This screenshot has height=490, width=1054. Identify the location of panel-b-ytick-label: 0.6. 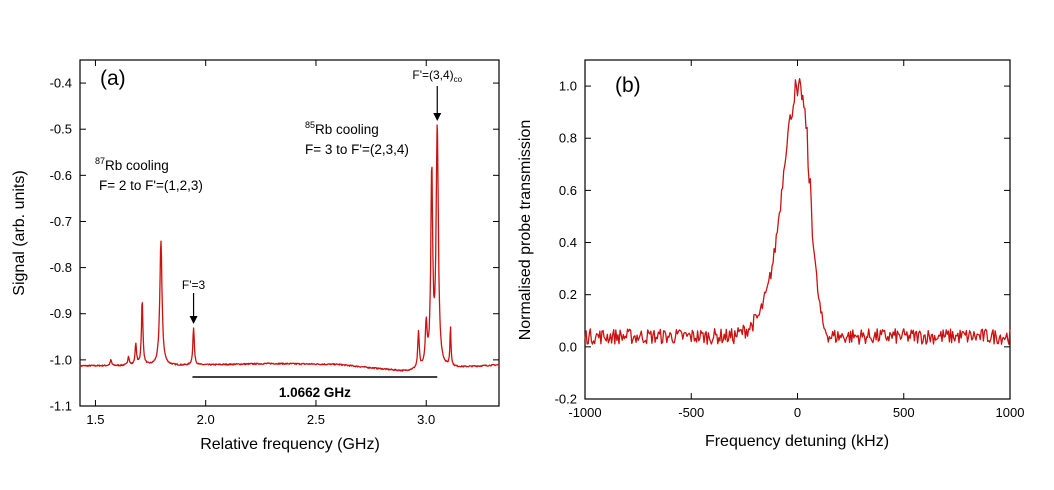
(568, 190).